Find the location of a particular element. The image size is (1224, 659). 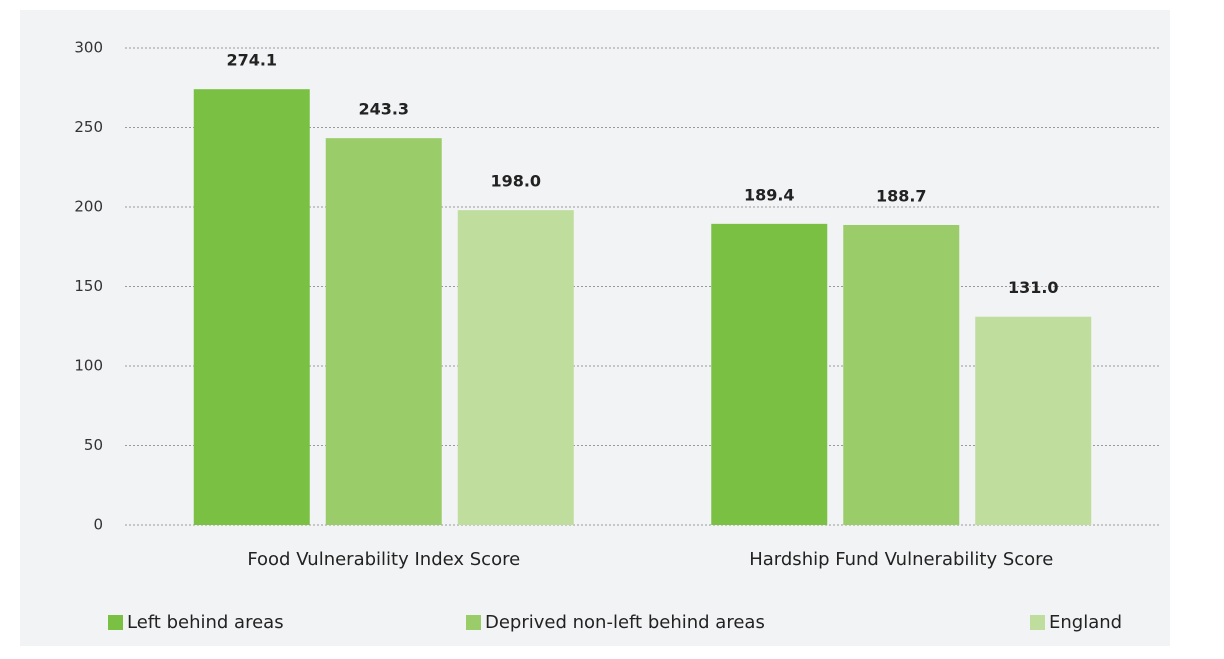

x-tick-label: Food Vulnerability Index Score is located at coordinates (383, 559).